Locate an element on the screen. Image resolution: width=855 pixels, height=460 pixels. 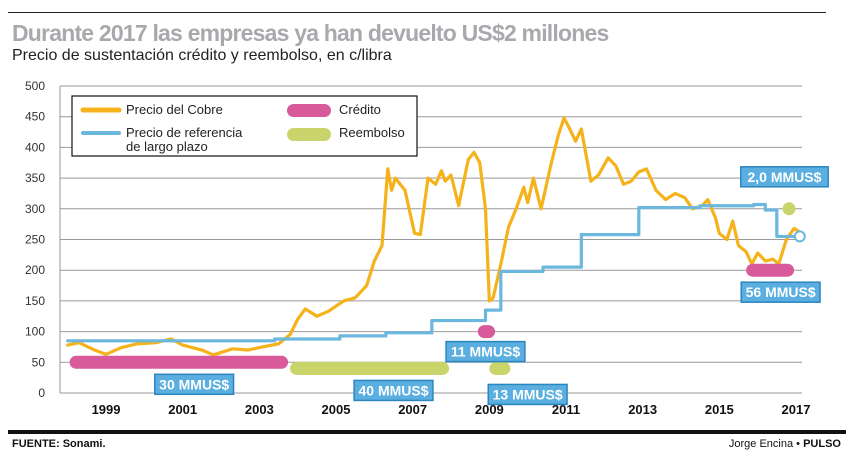
credit-line: Jorge Encina • PULSO is located at coordinates (785, 444).